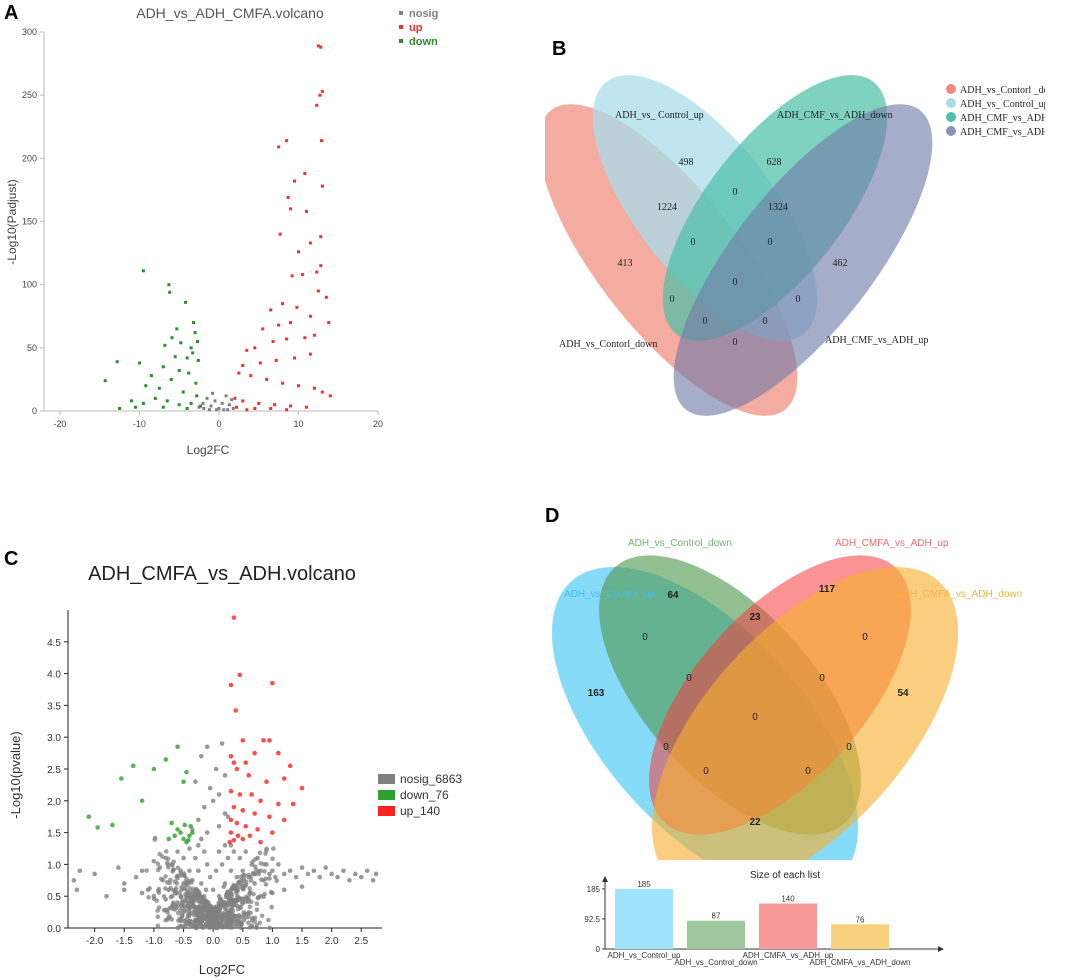 The image size is (1065, 980). Describe the element at coordinates (431, 779) in the screenshot. I see `chart-c-legend-label: nosig_6863` at that location.